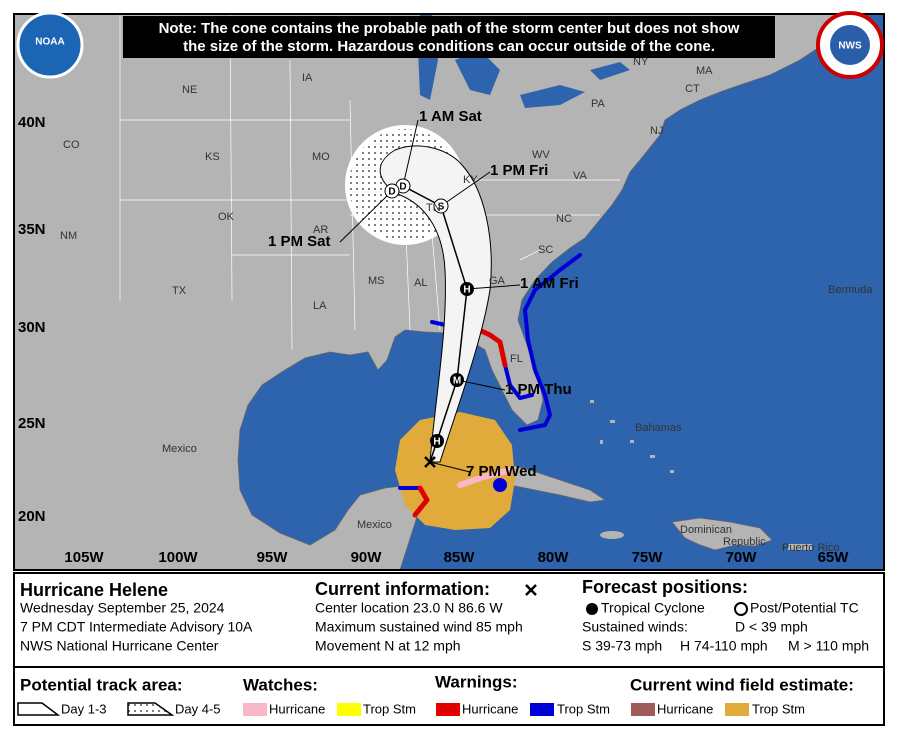 The height and width of the screenshot is (741, 897). What do you see at coordinates (685, 708) in the screenshot?
I see `legend-wind-hurricane: Hurricane` at bounding box center [685, 708].